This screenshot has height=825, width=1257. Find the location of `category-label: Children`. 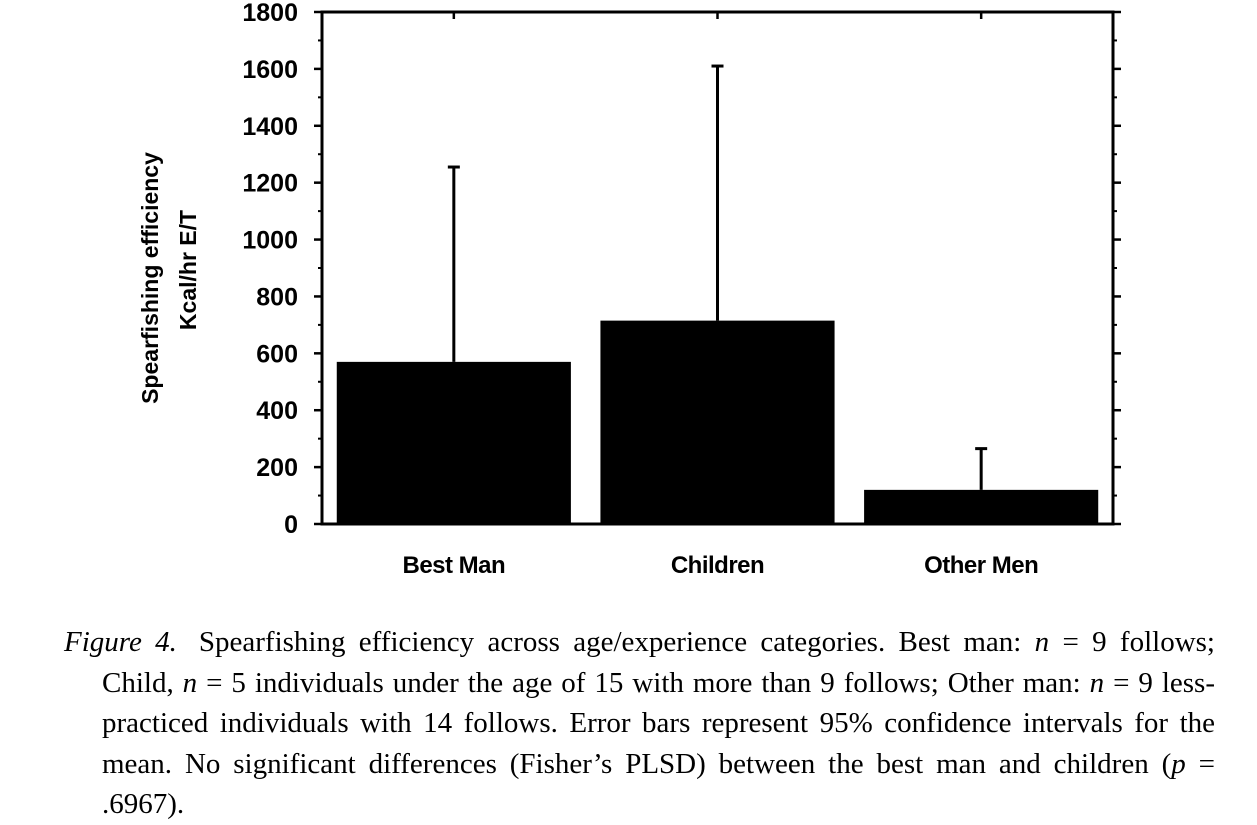

category-label: Children is located at coordinates (717, 565).